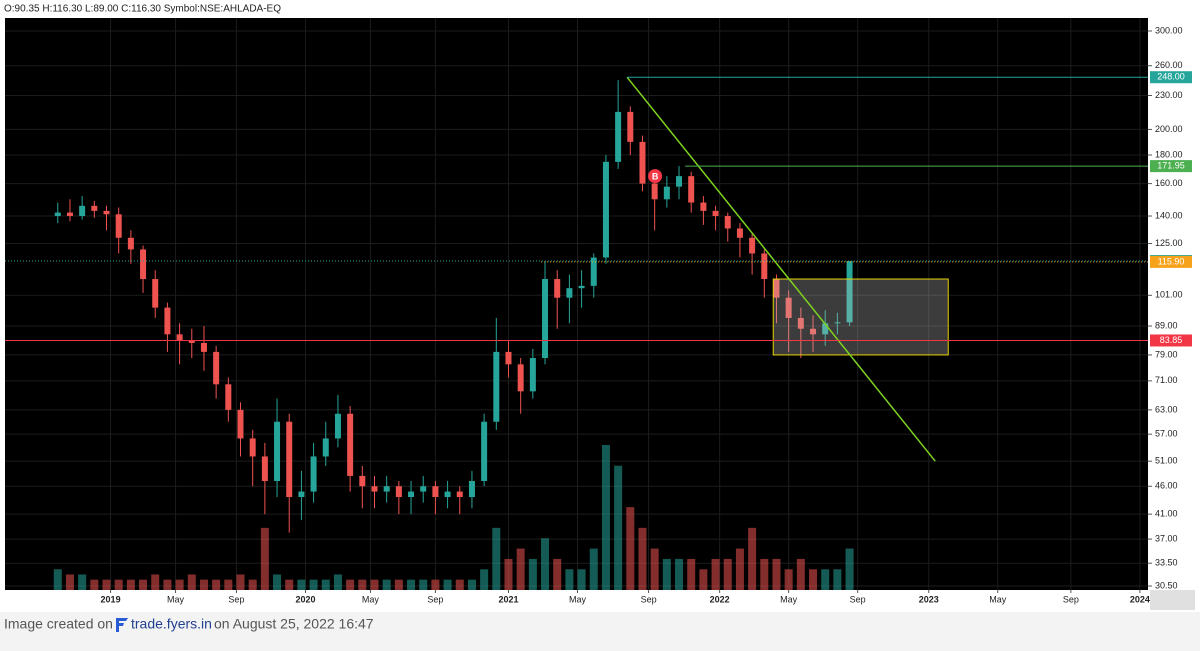  Describe the element at coordinates (171, 624) in the screenshot. I see `footer-site: trade.fyers.in` at that location.